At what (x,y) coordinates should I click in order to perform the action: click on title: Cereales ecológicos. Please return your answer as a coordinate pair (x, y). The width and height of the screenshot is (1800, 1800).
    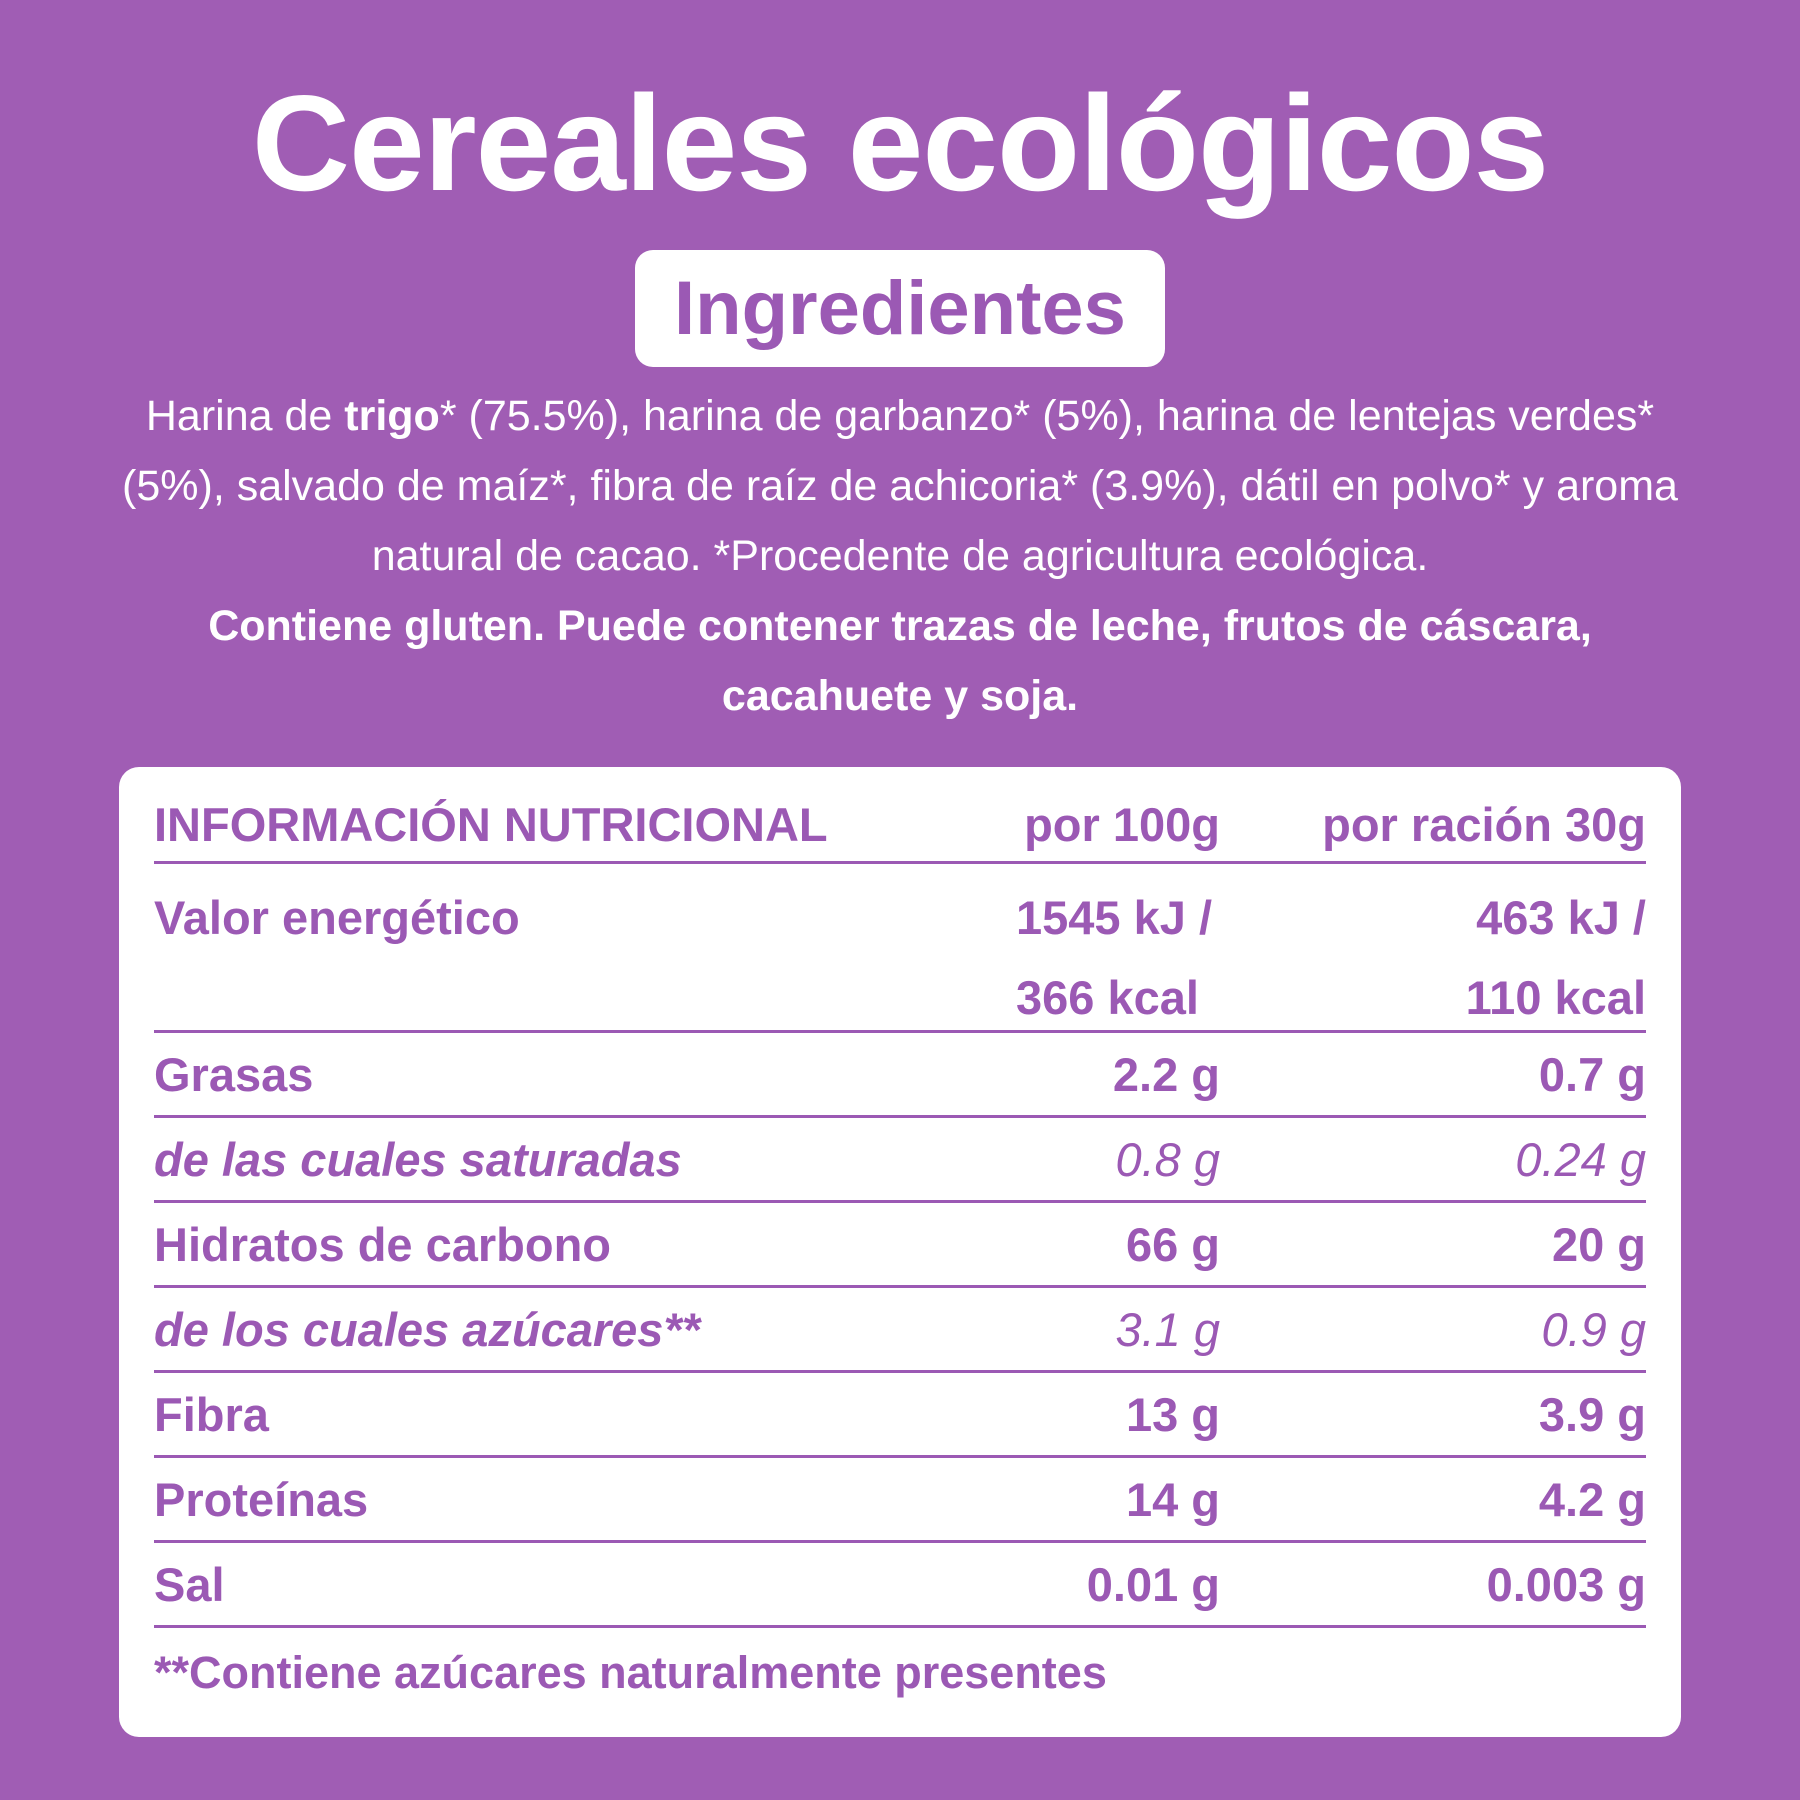
    Looking at the image, I should click on (900, 143).